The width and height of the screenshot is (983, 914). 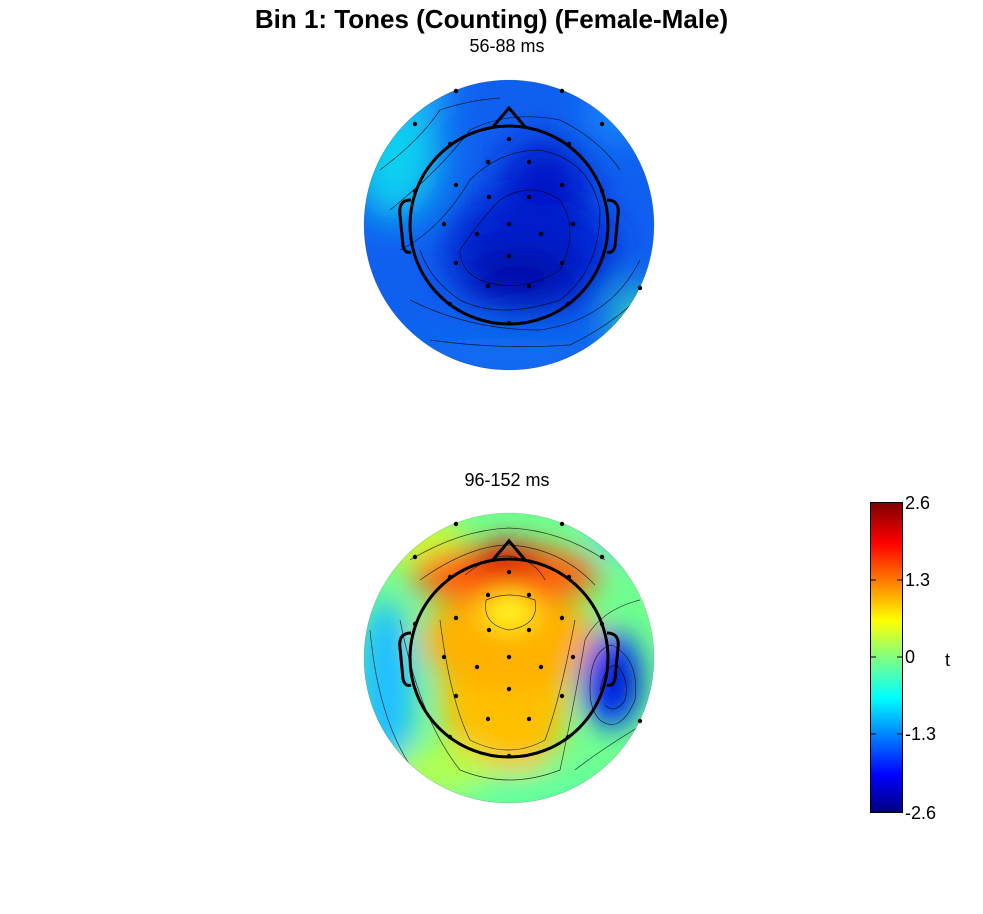 What do you see at coordinates (918, 580) in the screenshot?
I see `colorbar-tick-mid-high: 1.3` at bounding box center [918, 580].